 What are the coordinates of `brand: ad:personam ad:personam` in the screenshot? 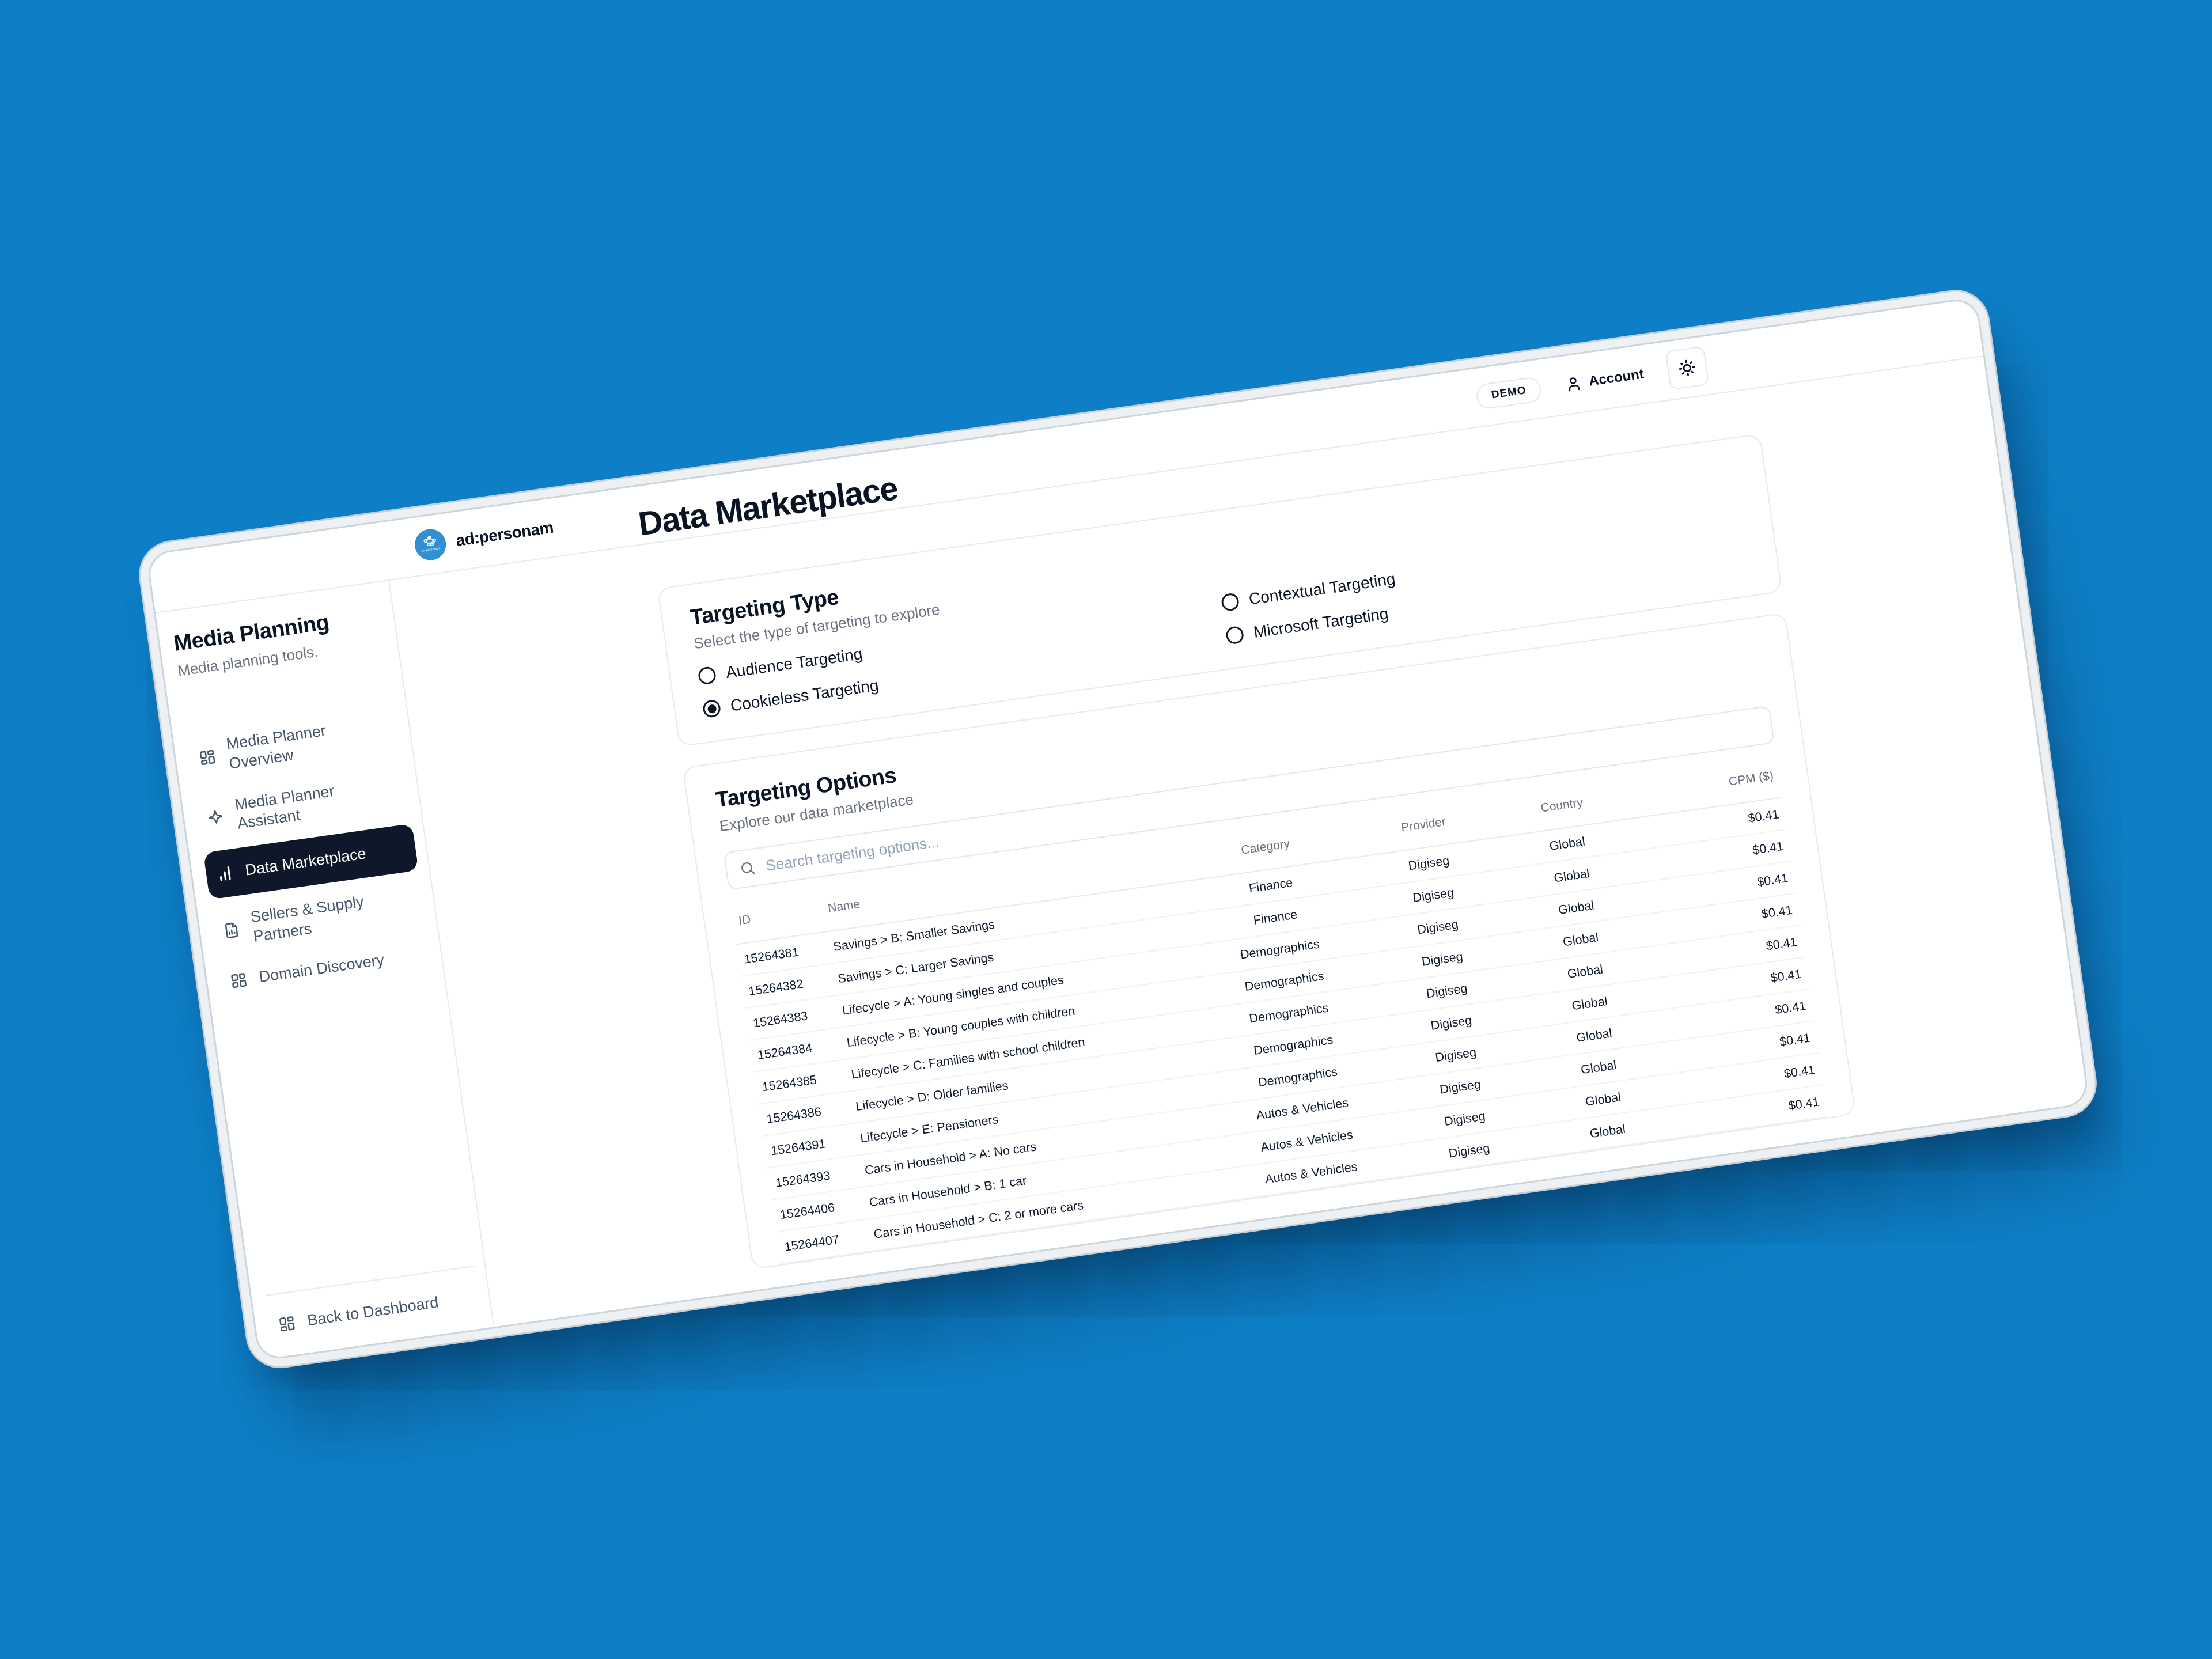 It's located at (483, 537).